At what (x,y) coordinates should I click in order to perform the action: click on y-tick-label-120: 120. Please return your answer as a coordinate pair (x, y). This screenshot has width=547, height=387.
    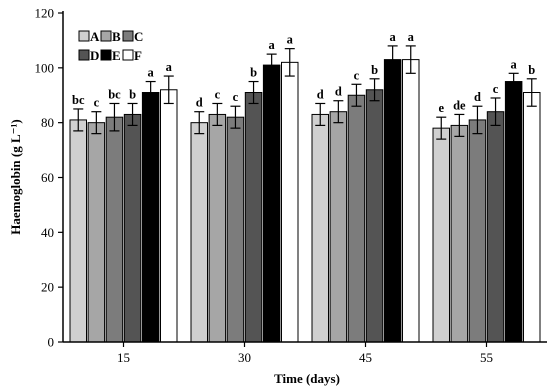
    Looking at the image, I should click on (45, 13).